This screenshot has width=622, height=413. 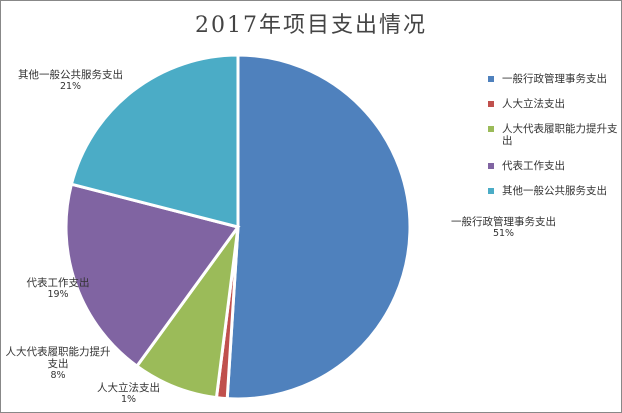 What do you see at coordinates (533, 104) in the screenshot?
I see `legend-label: 人大立法支出` at bounding box center [533, 104].